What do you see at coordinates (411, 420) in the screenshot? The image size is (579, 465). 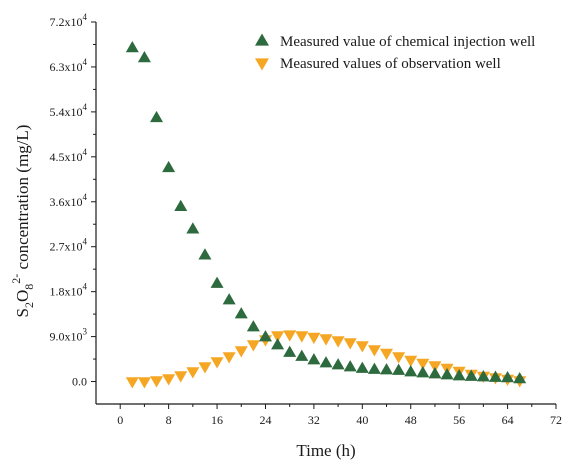 I see `x-tick-label: 48` at bounding box center [411, 420].